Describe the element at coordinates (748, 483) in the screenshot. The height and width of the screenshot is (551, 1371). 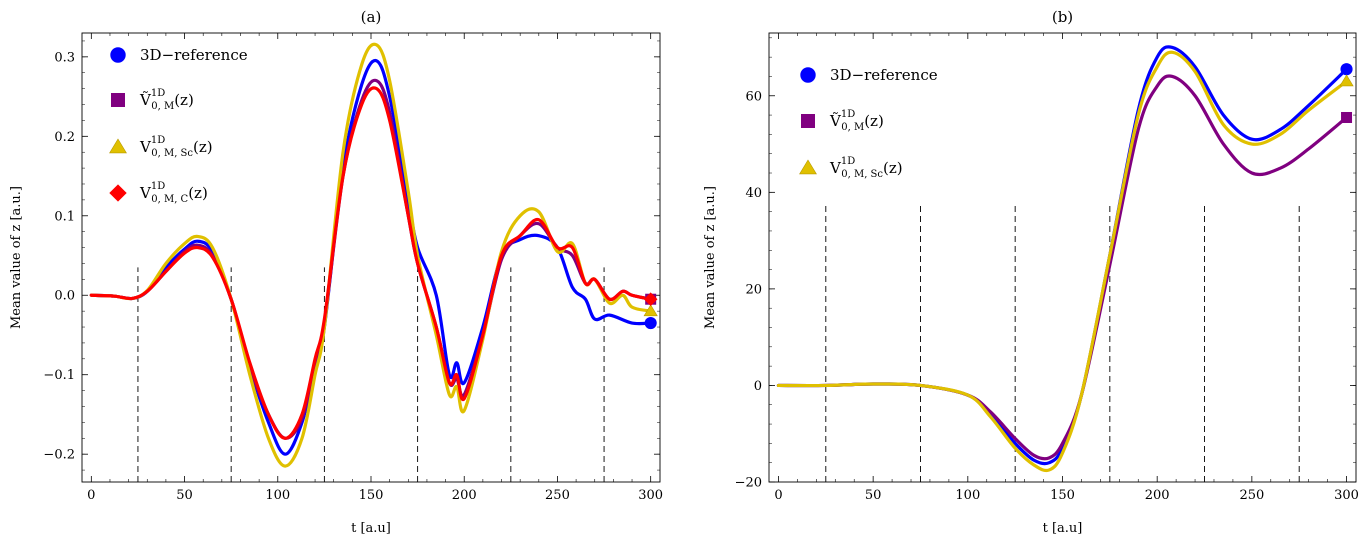
I see `y-tick-label: −20` at that location.